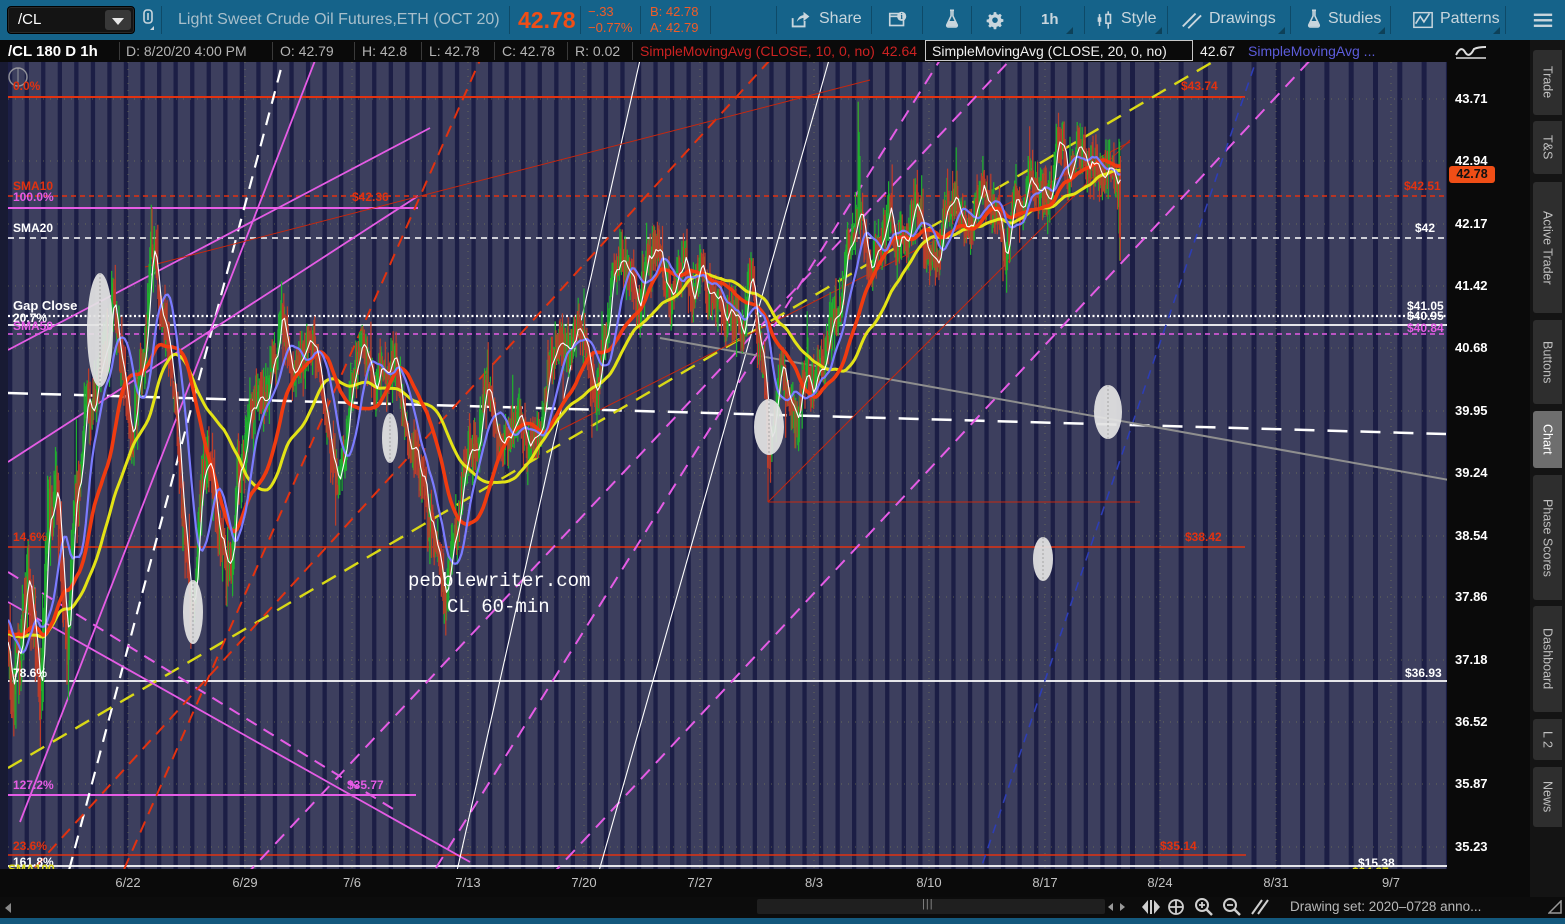 This screenshot has width=1565, height=924. Describe the element at coordinates (30, 673) in the screenshot. I see `svg-text: 78.6%` at that location.